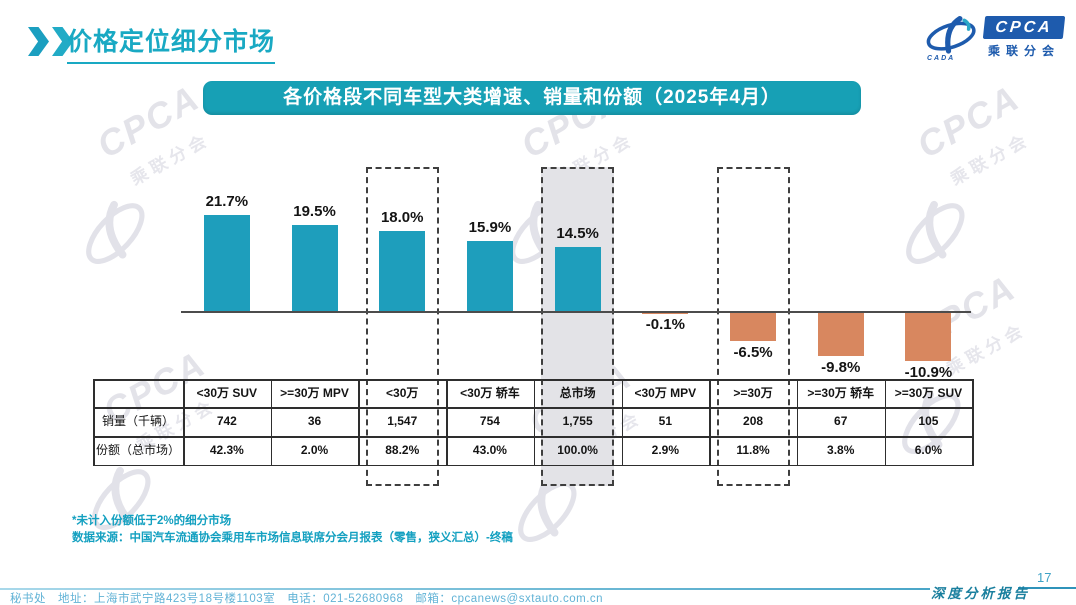 The image size is (1076, 605). I want to click on cpca-wordmark: CPCA, so click(1024, 27).